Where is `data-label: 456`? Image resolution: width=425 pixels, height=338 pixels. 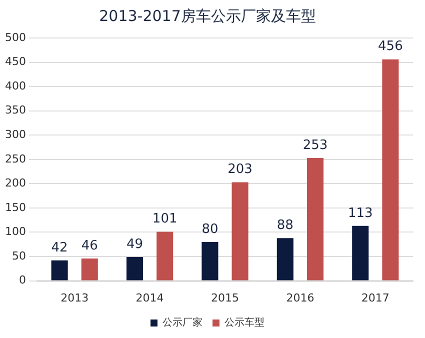 data-label: 456 is located at coordinates (390, 46).